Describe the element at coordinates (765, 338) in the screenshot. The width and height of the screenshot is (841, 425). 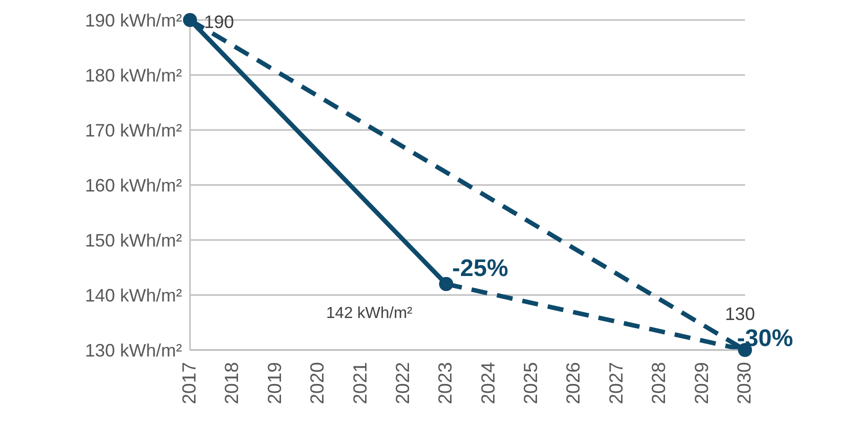
I see `annotation: -30%` at that location.